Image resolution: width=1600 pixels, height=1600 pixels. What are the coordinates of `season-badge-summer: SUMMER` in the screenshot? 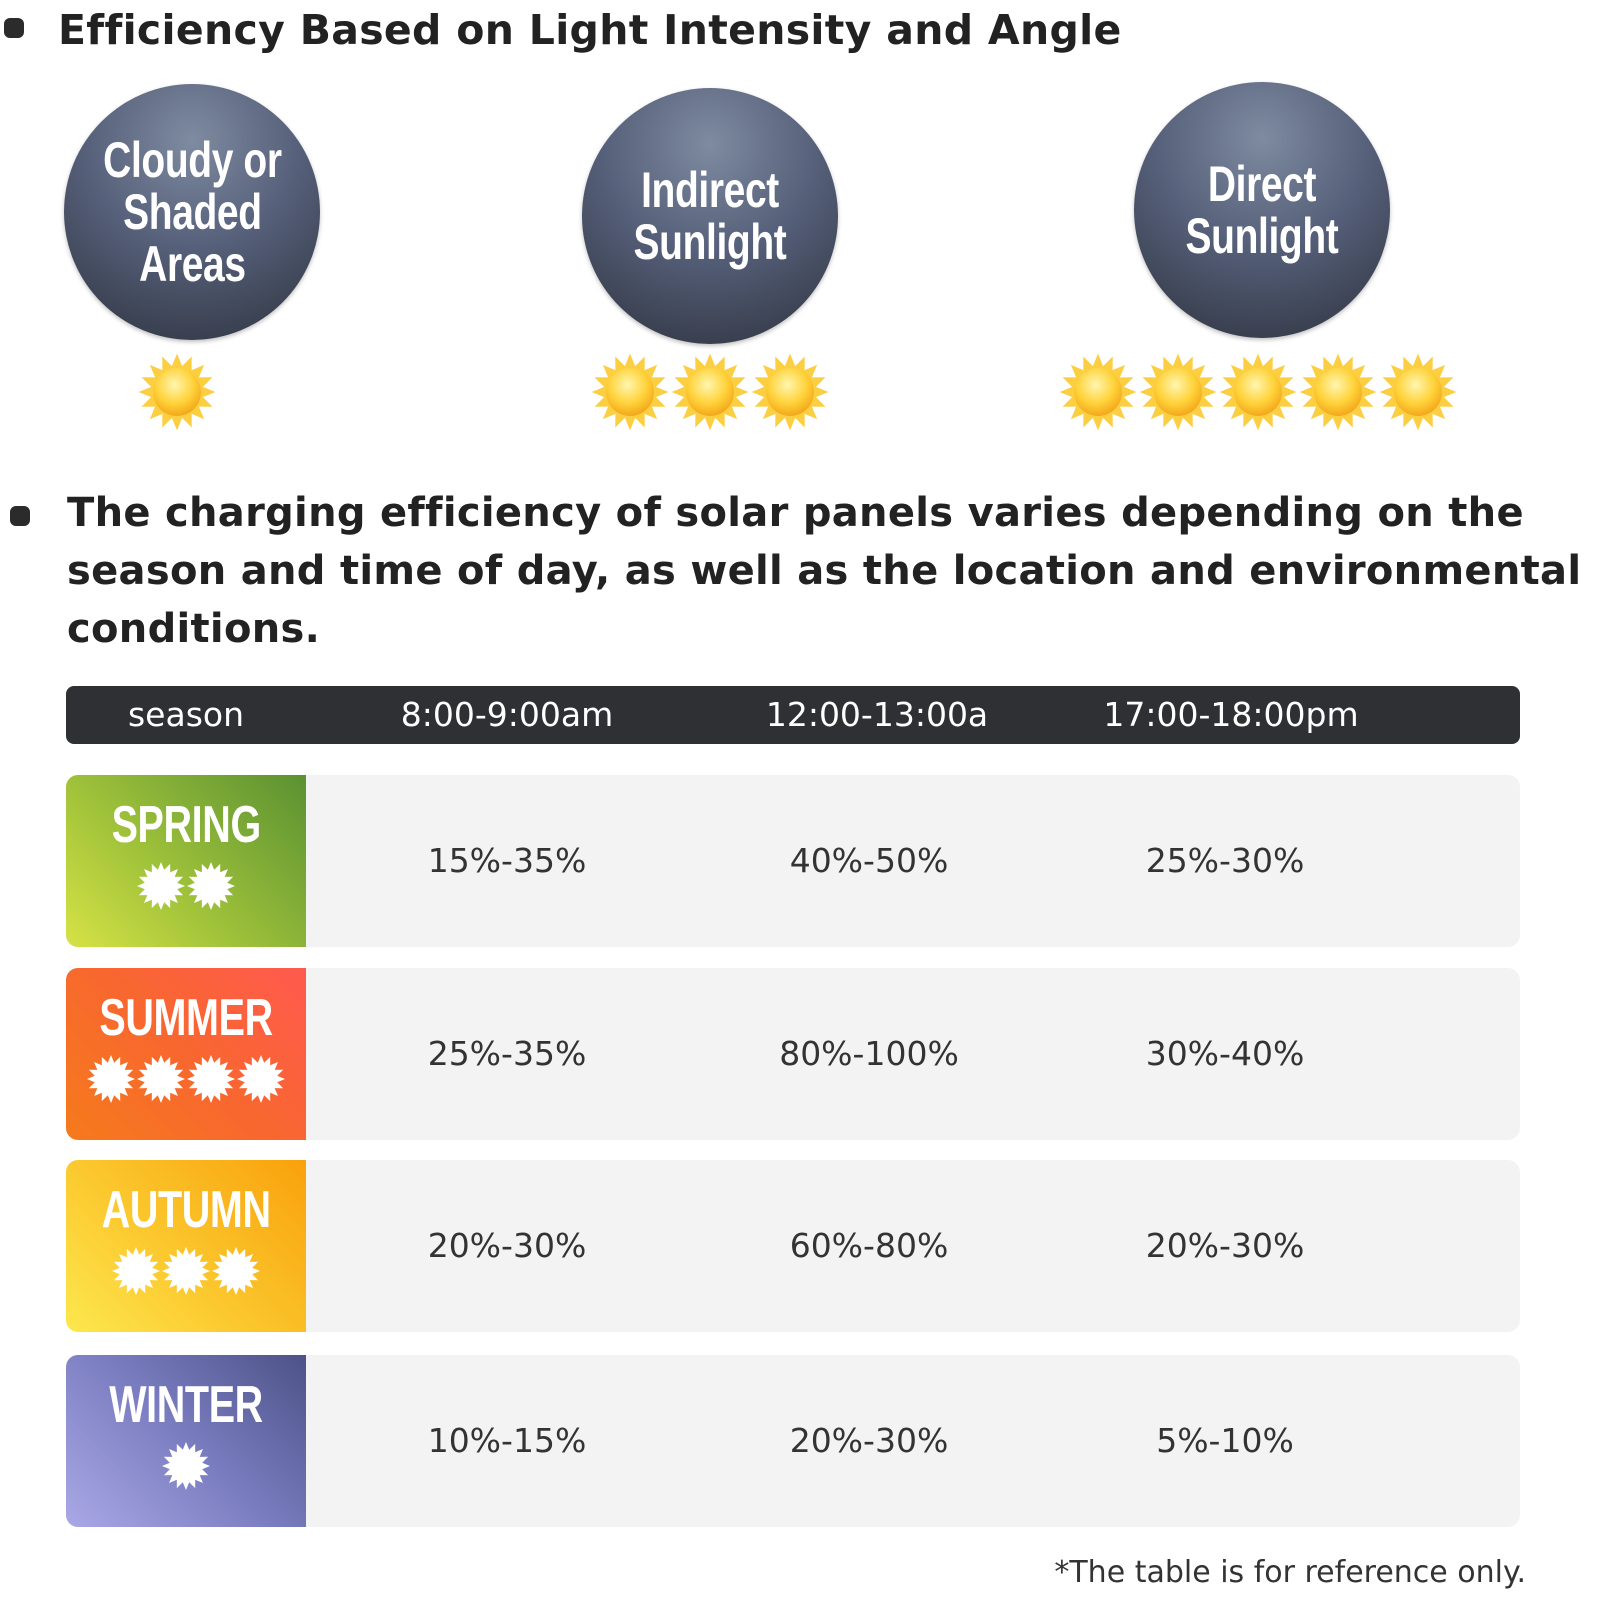 It's located at (186, 1054).